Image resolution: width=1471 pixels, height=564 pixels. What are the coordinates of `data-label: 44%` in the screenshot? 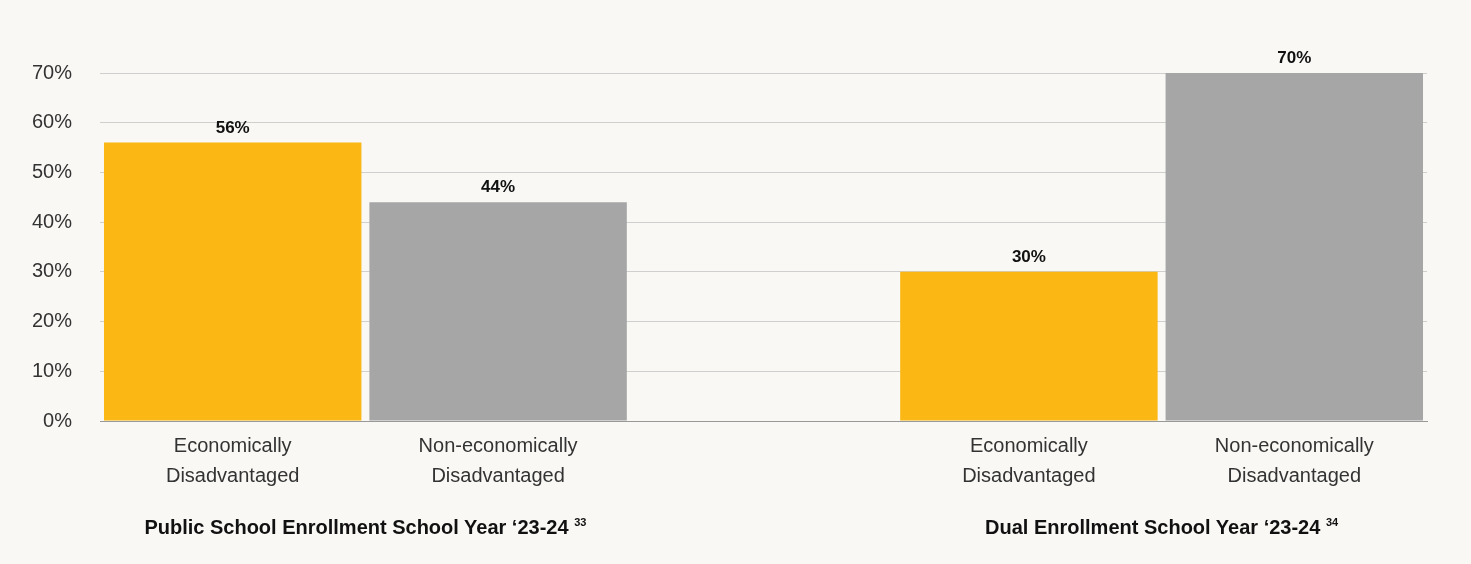 It's located at (498, 187).